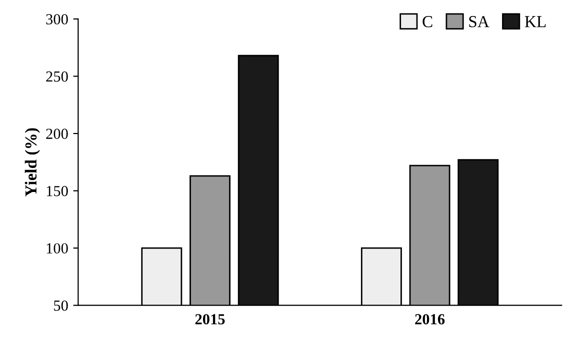  Describe the element at coordinates (535, 22) in the screenshot. I see `legend-label: KL` at that location.